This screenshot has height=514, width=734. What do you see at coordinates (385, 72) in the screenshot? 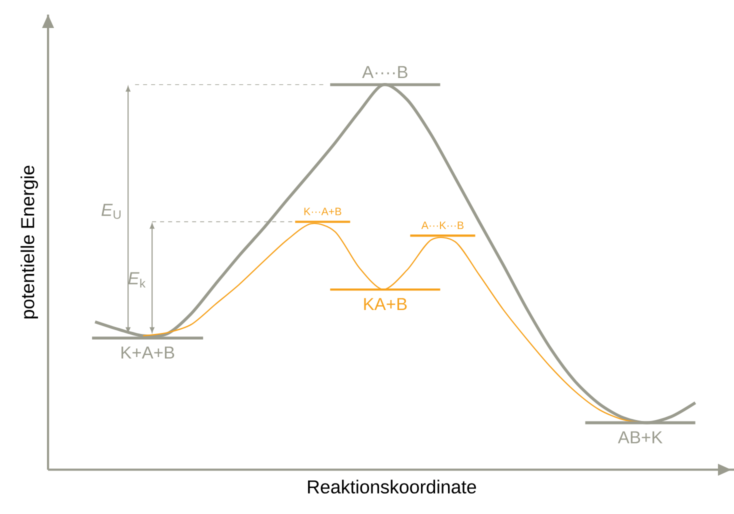
I see `ref-line-label: A····B` at bounding box center [385, 72].